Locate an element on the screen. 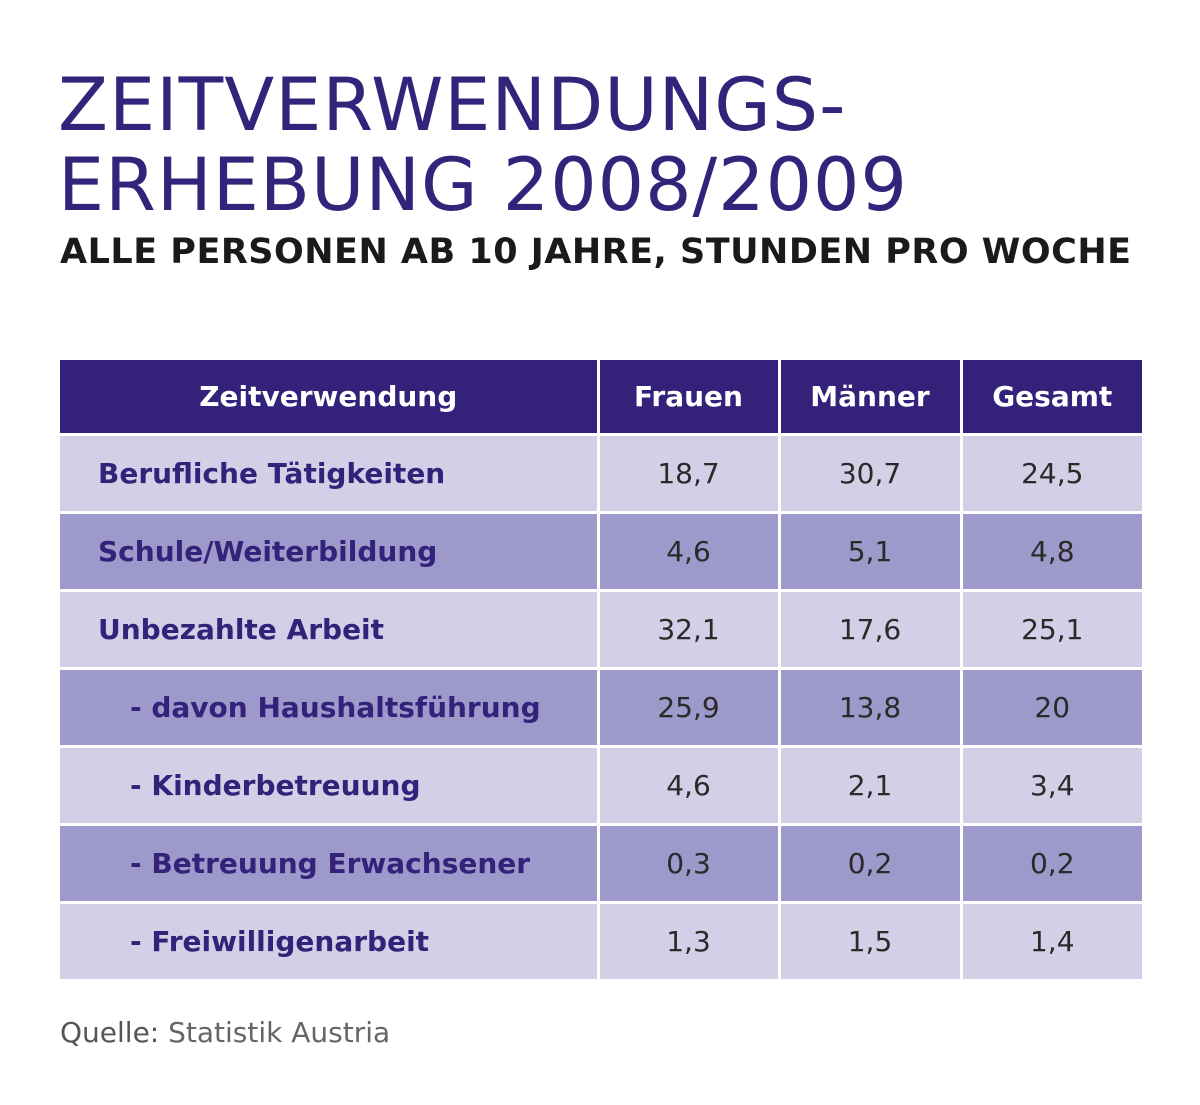 This screenshot has width=1200, height=1105. column-header-frauen: Frauen is located at coordinates (687, 398).